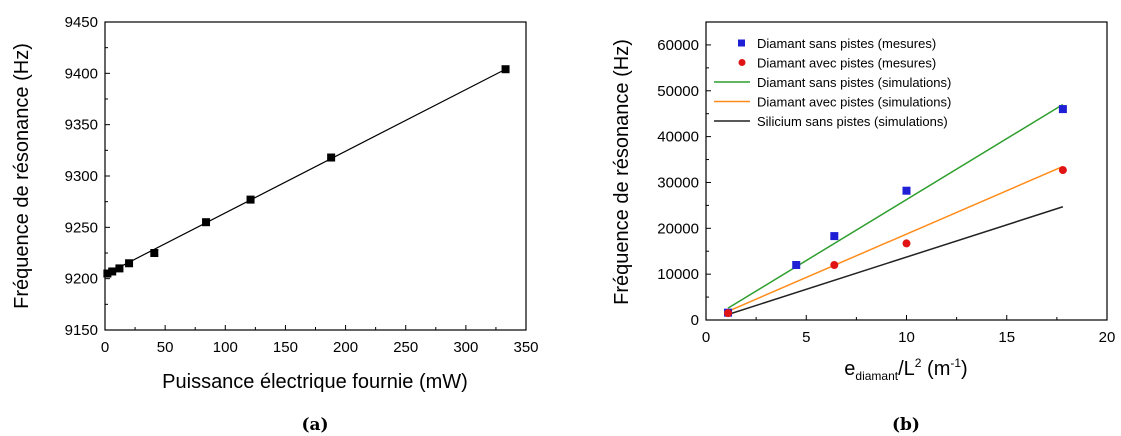  What do you see at coordinates (622, 172) in the screenshot?
I see `y-axis-title-b: Fréquence de résonance (Hz)` at bounding box center [622, 172].